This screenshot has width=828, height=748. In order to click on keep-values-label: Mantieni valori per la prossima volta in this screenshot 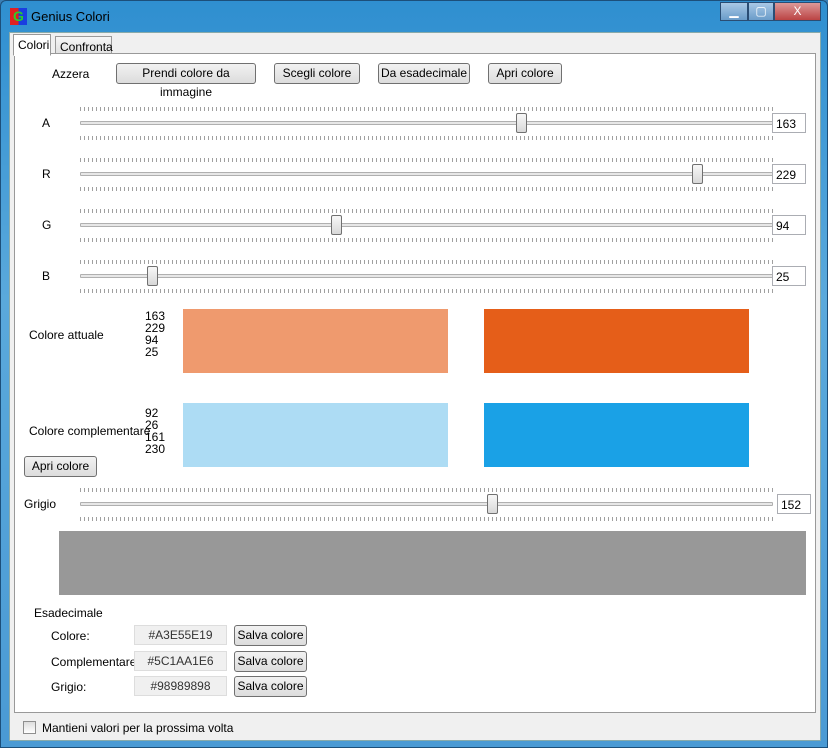, I will do `click(138, 728)`.